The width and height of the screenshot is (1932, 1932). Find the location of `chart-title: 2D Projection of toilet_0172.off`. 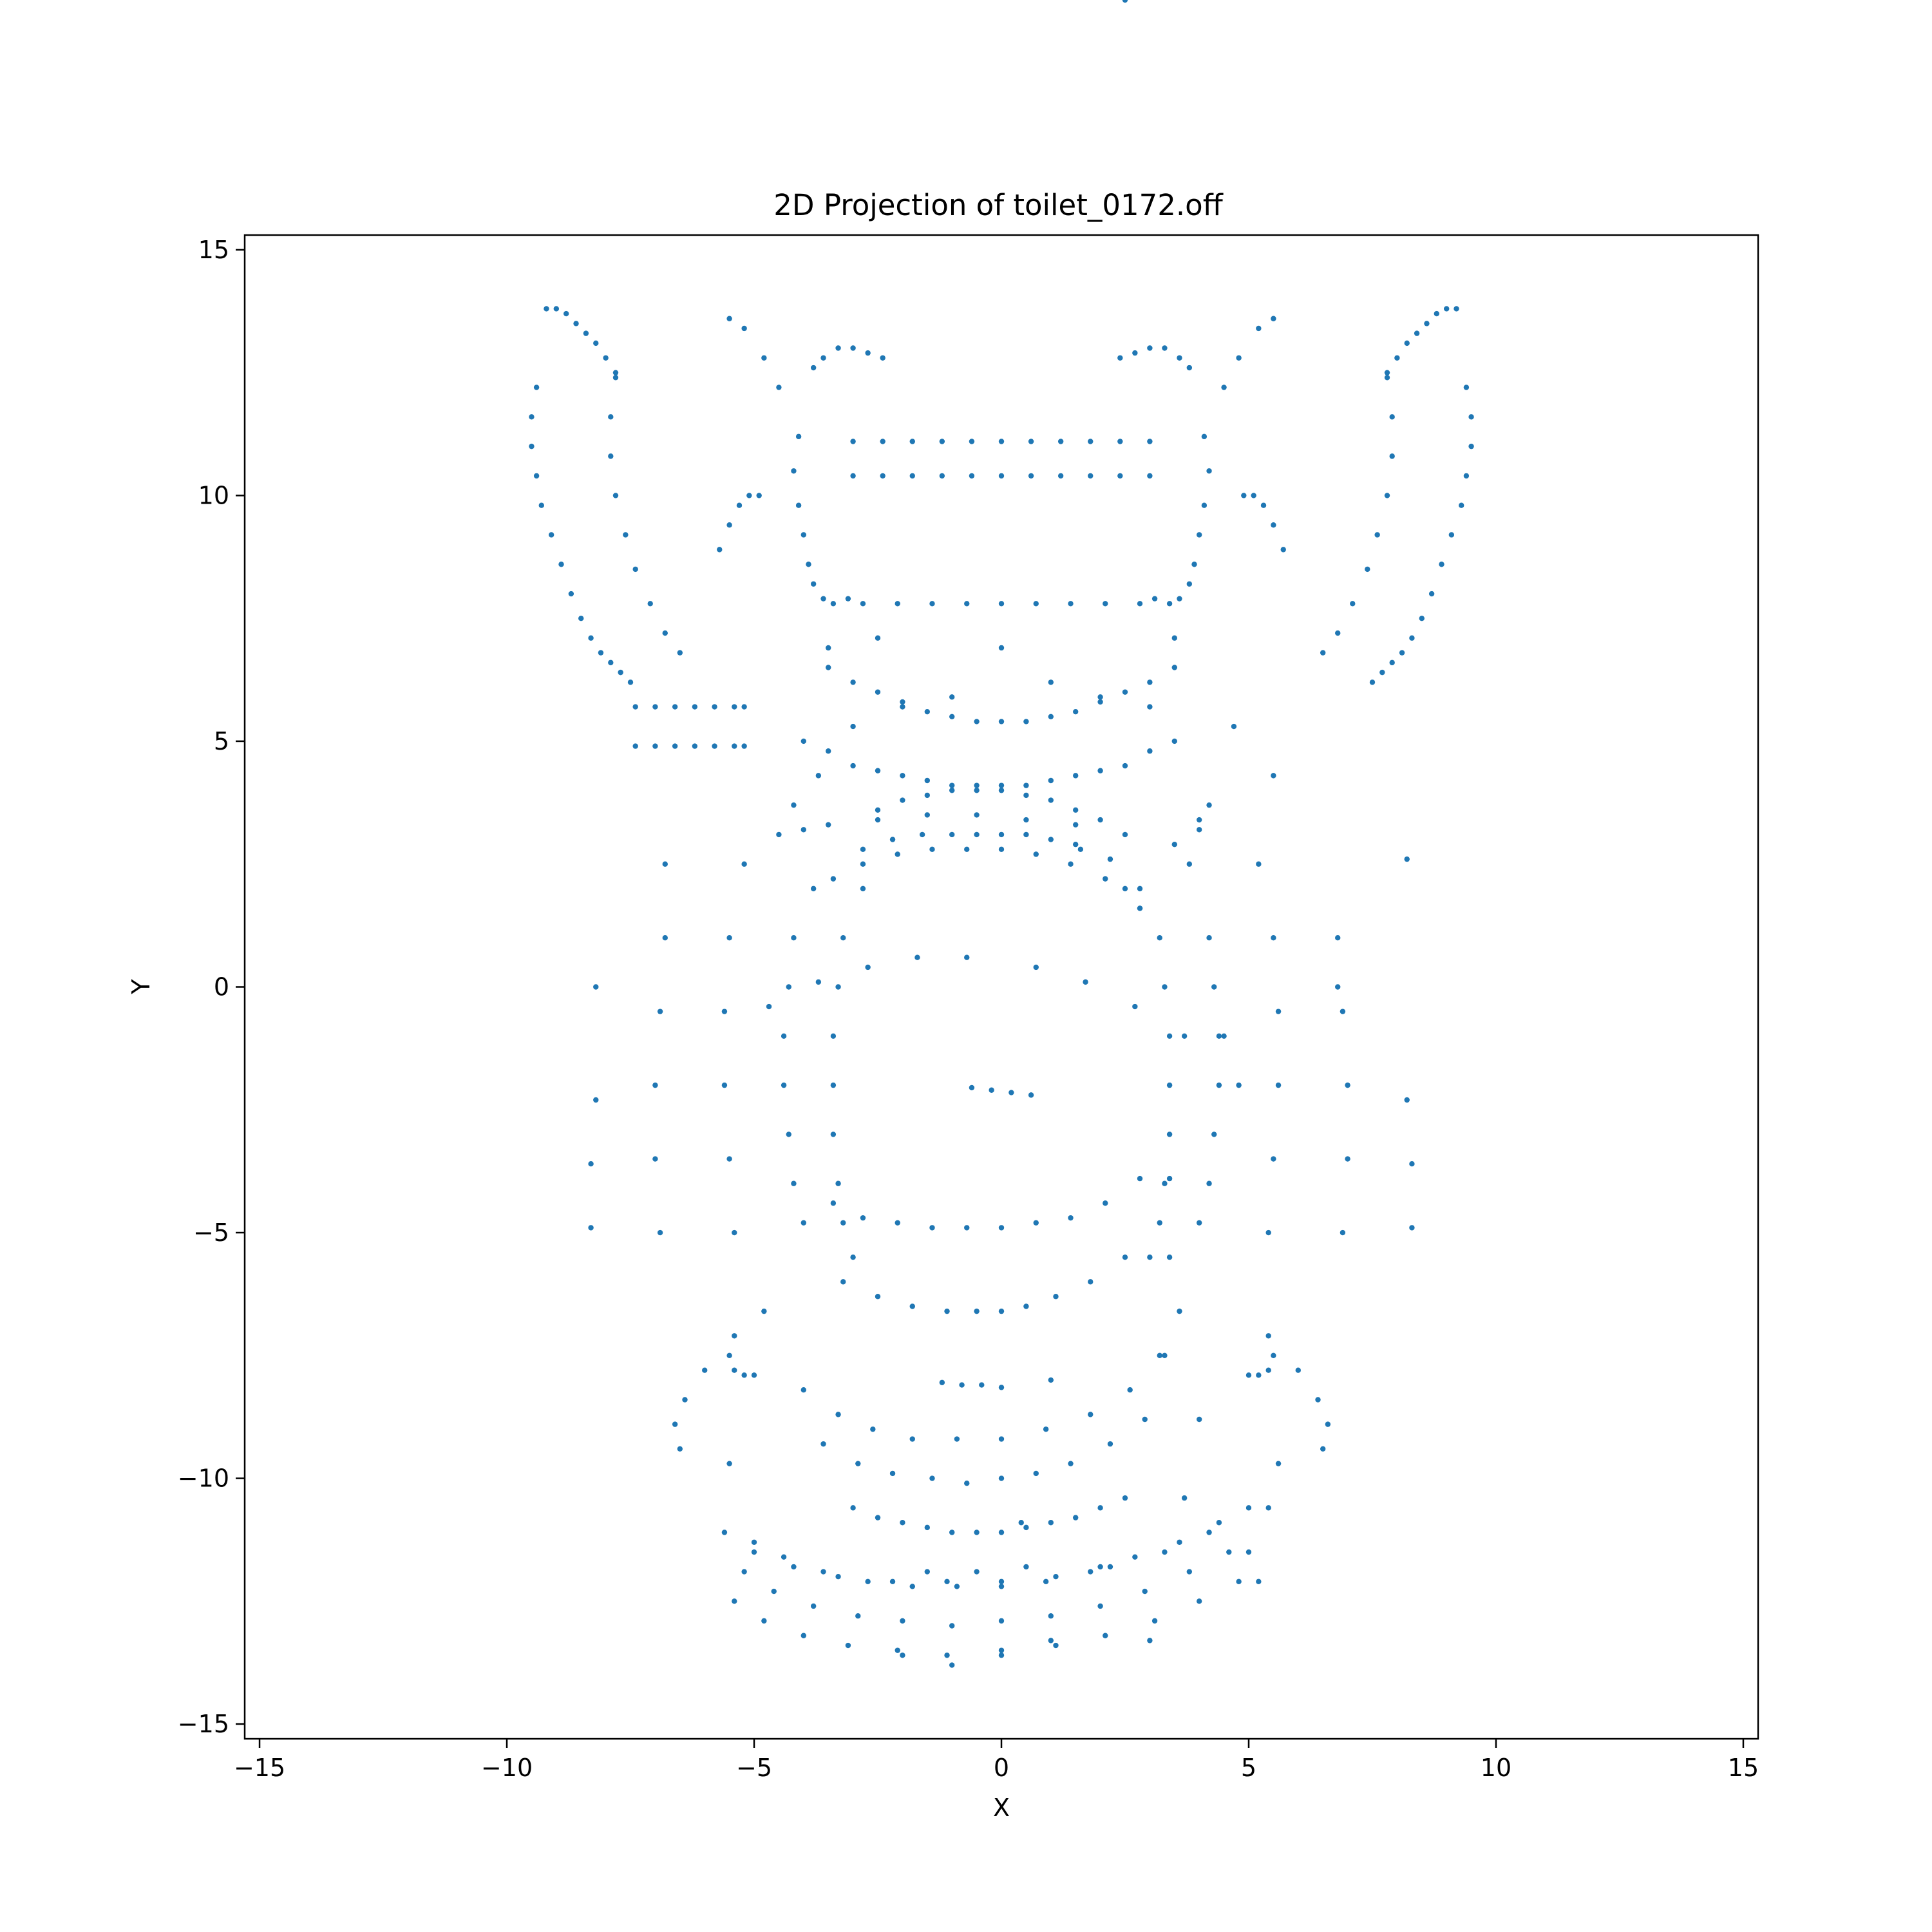

chart-title: 2D Projection of toilet_0172.off is located at coordinates (998, 205).